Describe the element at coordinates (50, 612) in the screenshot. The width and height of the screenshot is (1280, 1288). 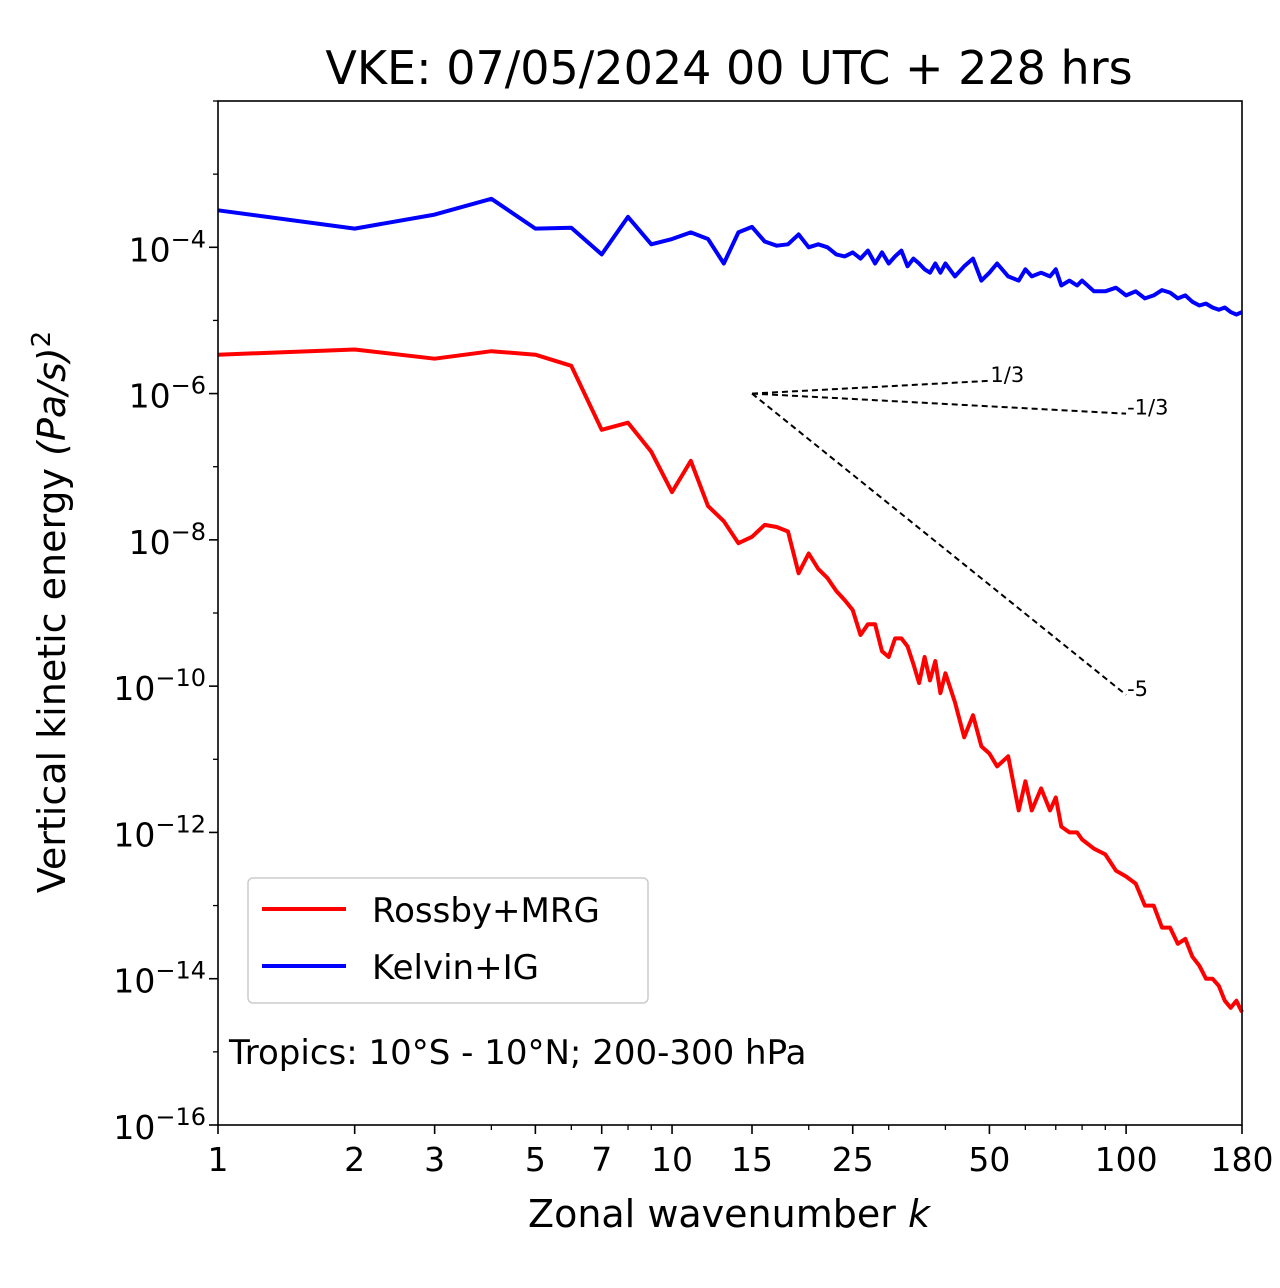
I see `y-axis-label: Vertical kinetic energy (Pa/s)2` at that location.